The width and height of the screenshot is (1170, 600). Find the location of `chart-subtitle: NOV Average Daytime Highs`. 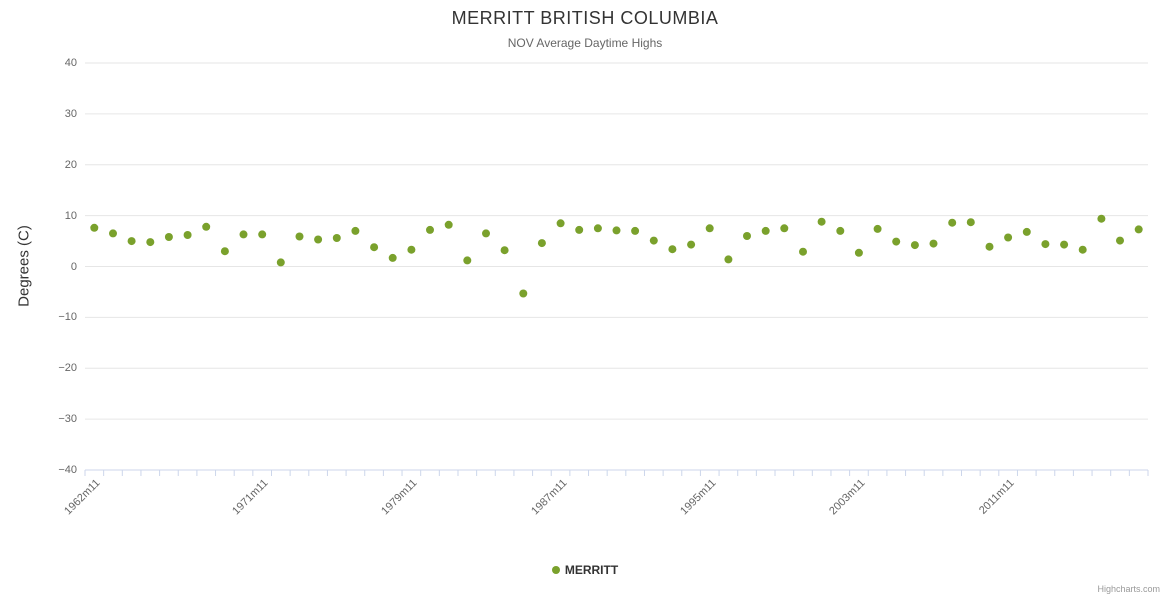

chart-subtitle: NOV Average Daytime Highs is located at coordinates (585, 43).